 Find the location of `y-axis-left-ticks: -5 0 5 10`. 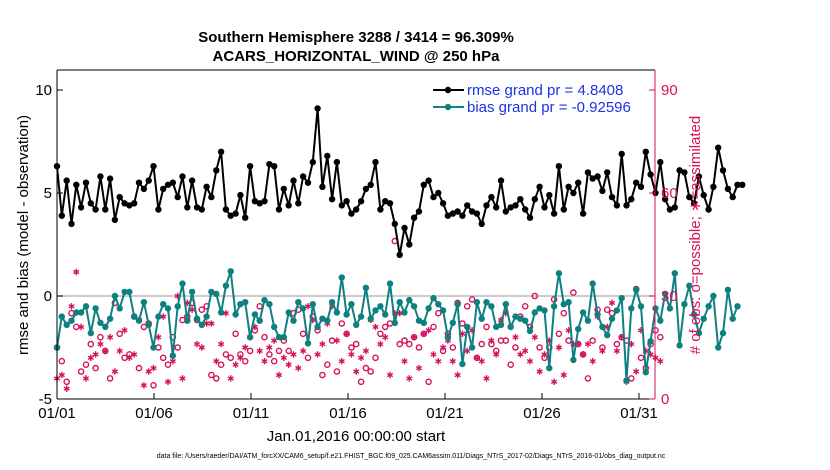

y-axis-left-ticks: -5 0 5 10 is located at coordinates (49, 245).